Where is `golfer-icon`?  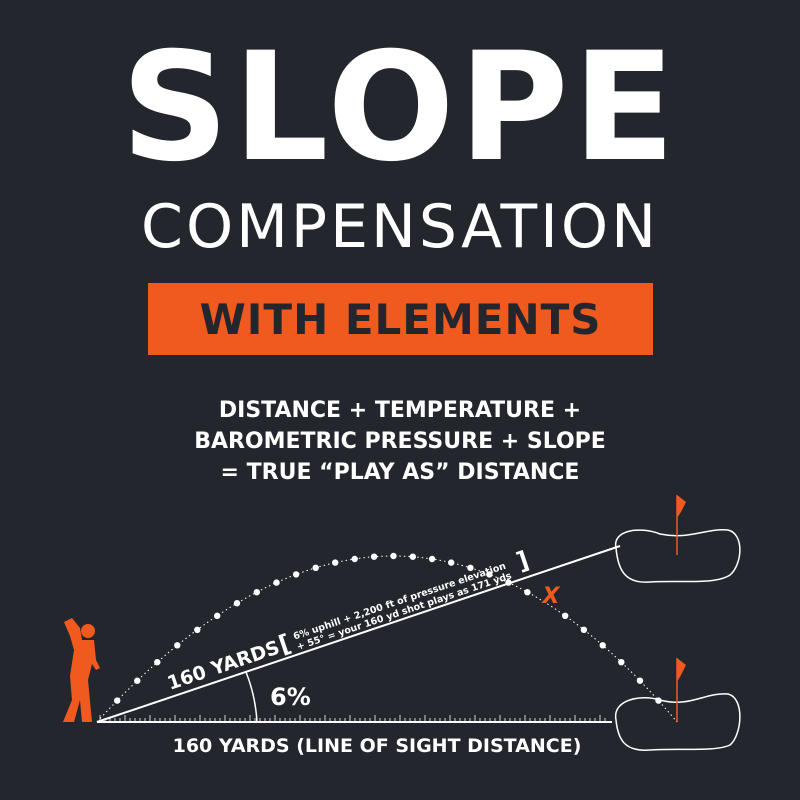 golfer-icon is located at coordinates (81, 670).